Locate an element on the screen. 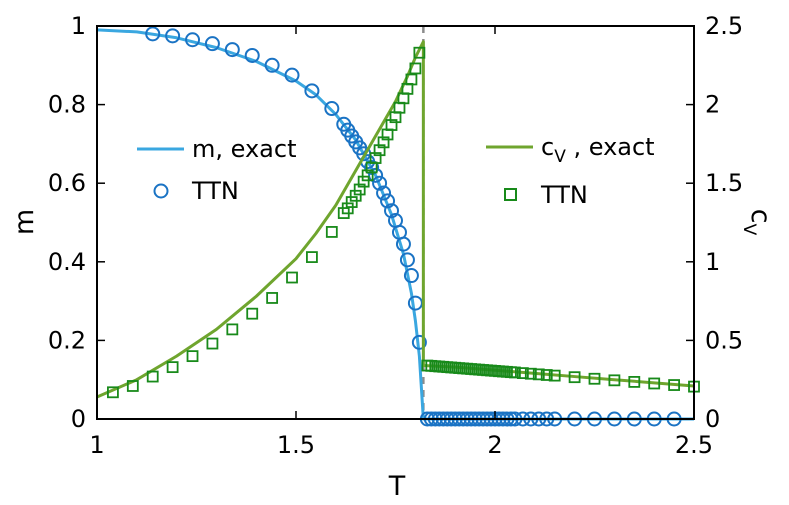  y-left-tick-label: 0.6 is located at coordinates (67, 183).